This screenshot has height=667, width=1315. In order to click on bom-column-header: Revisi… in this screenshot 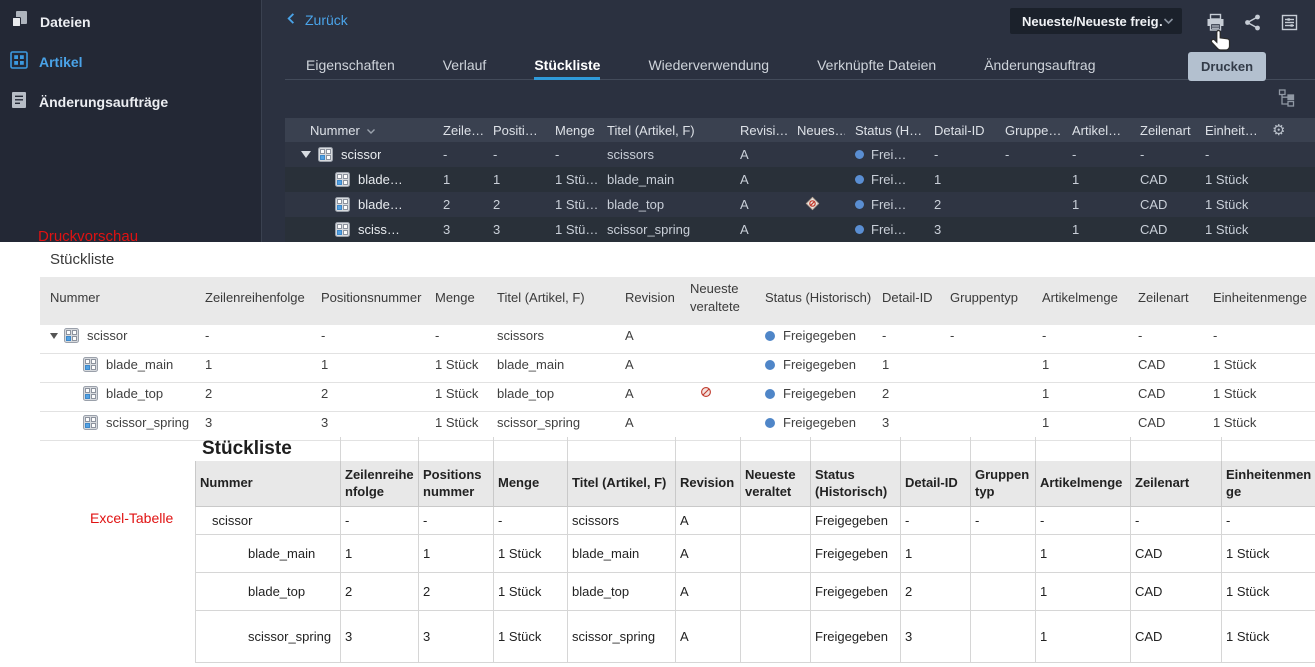, I will do `click(758, 130)`.